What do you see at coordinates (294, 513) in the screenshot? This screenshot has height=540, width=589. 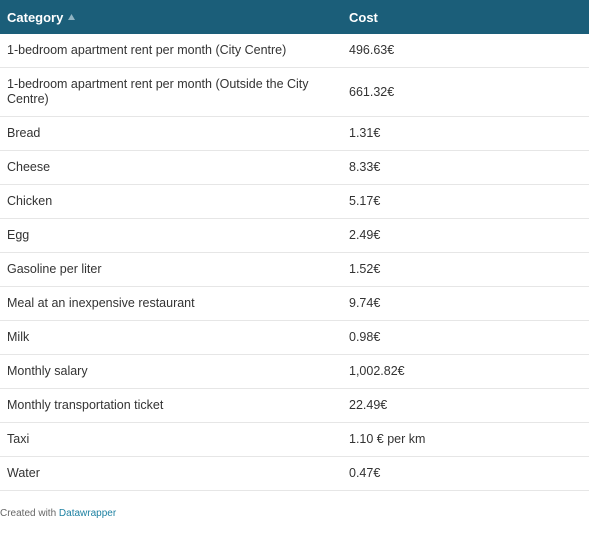 I see `footer: Created with Datawrapper` at bounding box center [294, 513].